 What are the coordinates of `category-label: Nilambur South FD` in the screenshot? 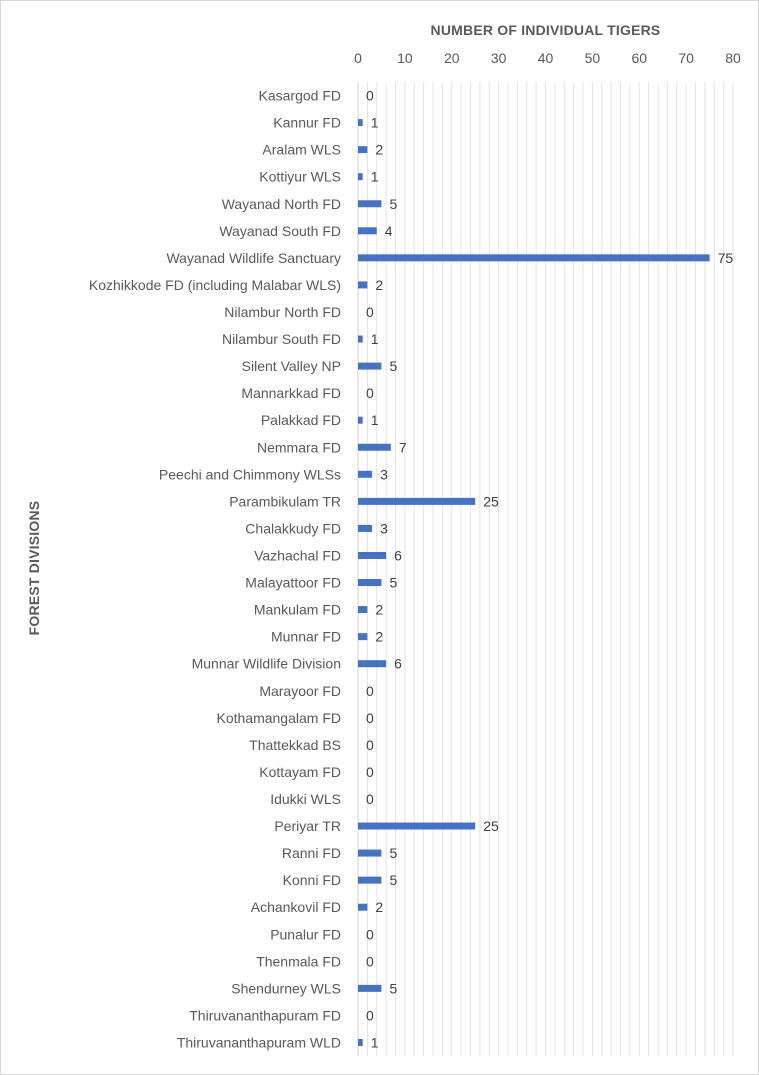 It's located at (281, 339).